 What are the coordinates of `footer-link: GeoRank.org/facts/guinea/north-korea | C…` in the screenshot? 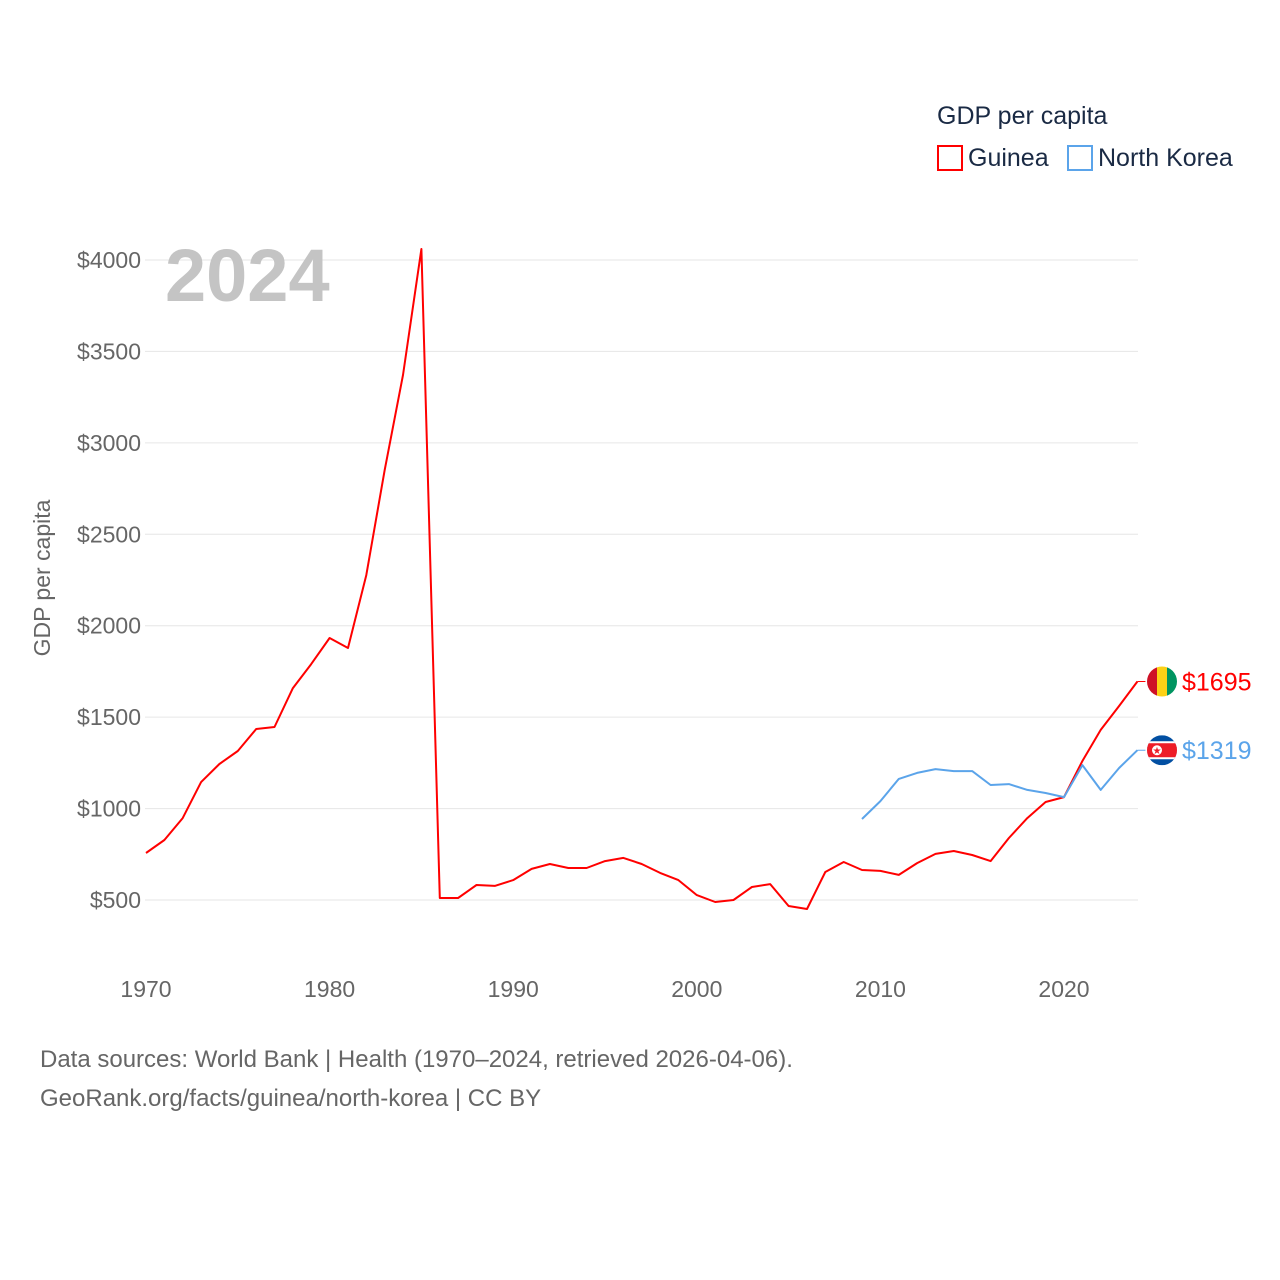 It's located at (291, 1098).